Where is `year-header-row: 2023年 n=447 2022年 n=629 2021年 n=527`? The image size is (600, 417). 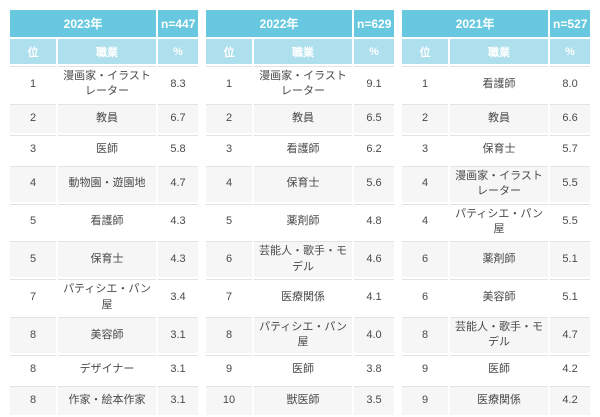 year-header-row: 2023年 n=447 2022年 n=629 2021年 n=527 is located at coordinates (300, 23).